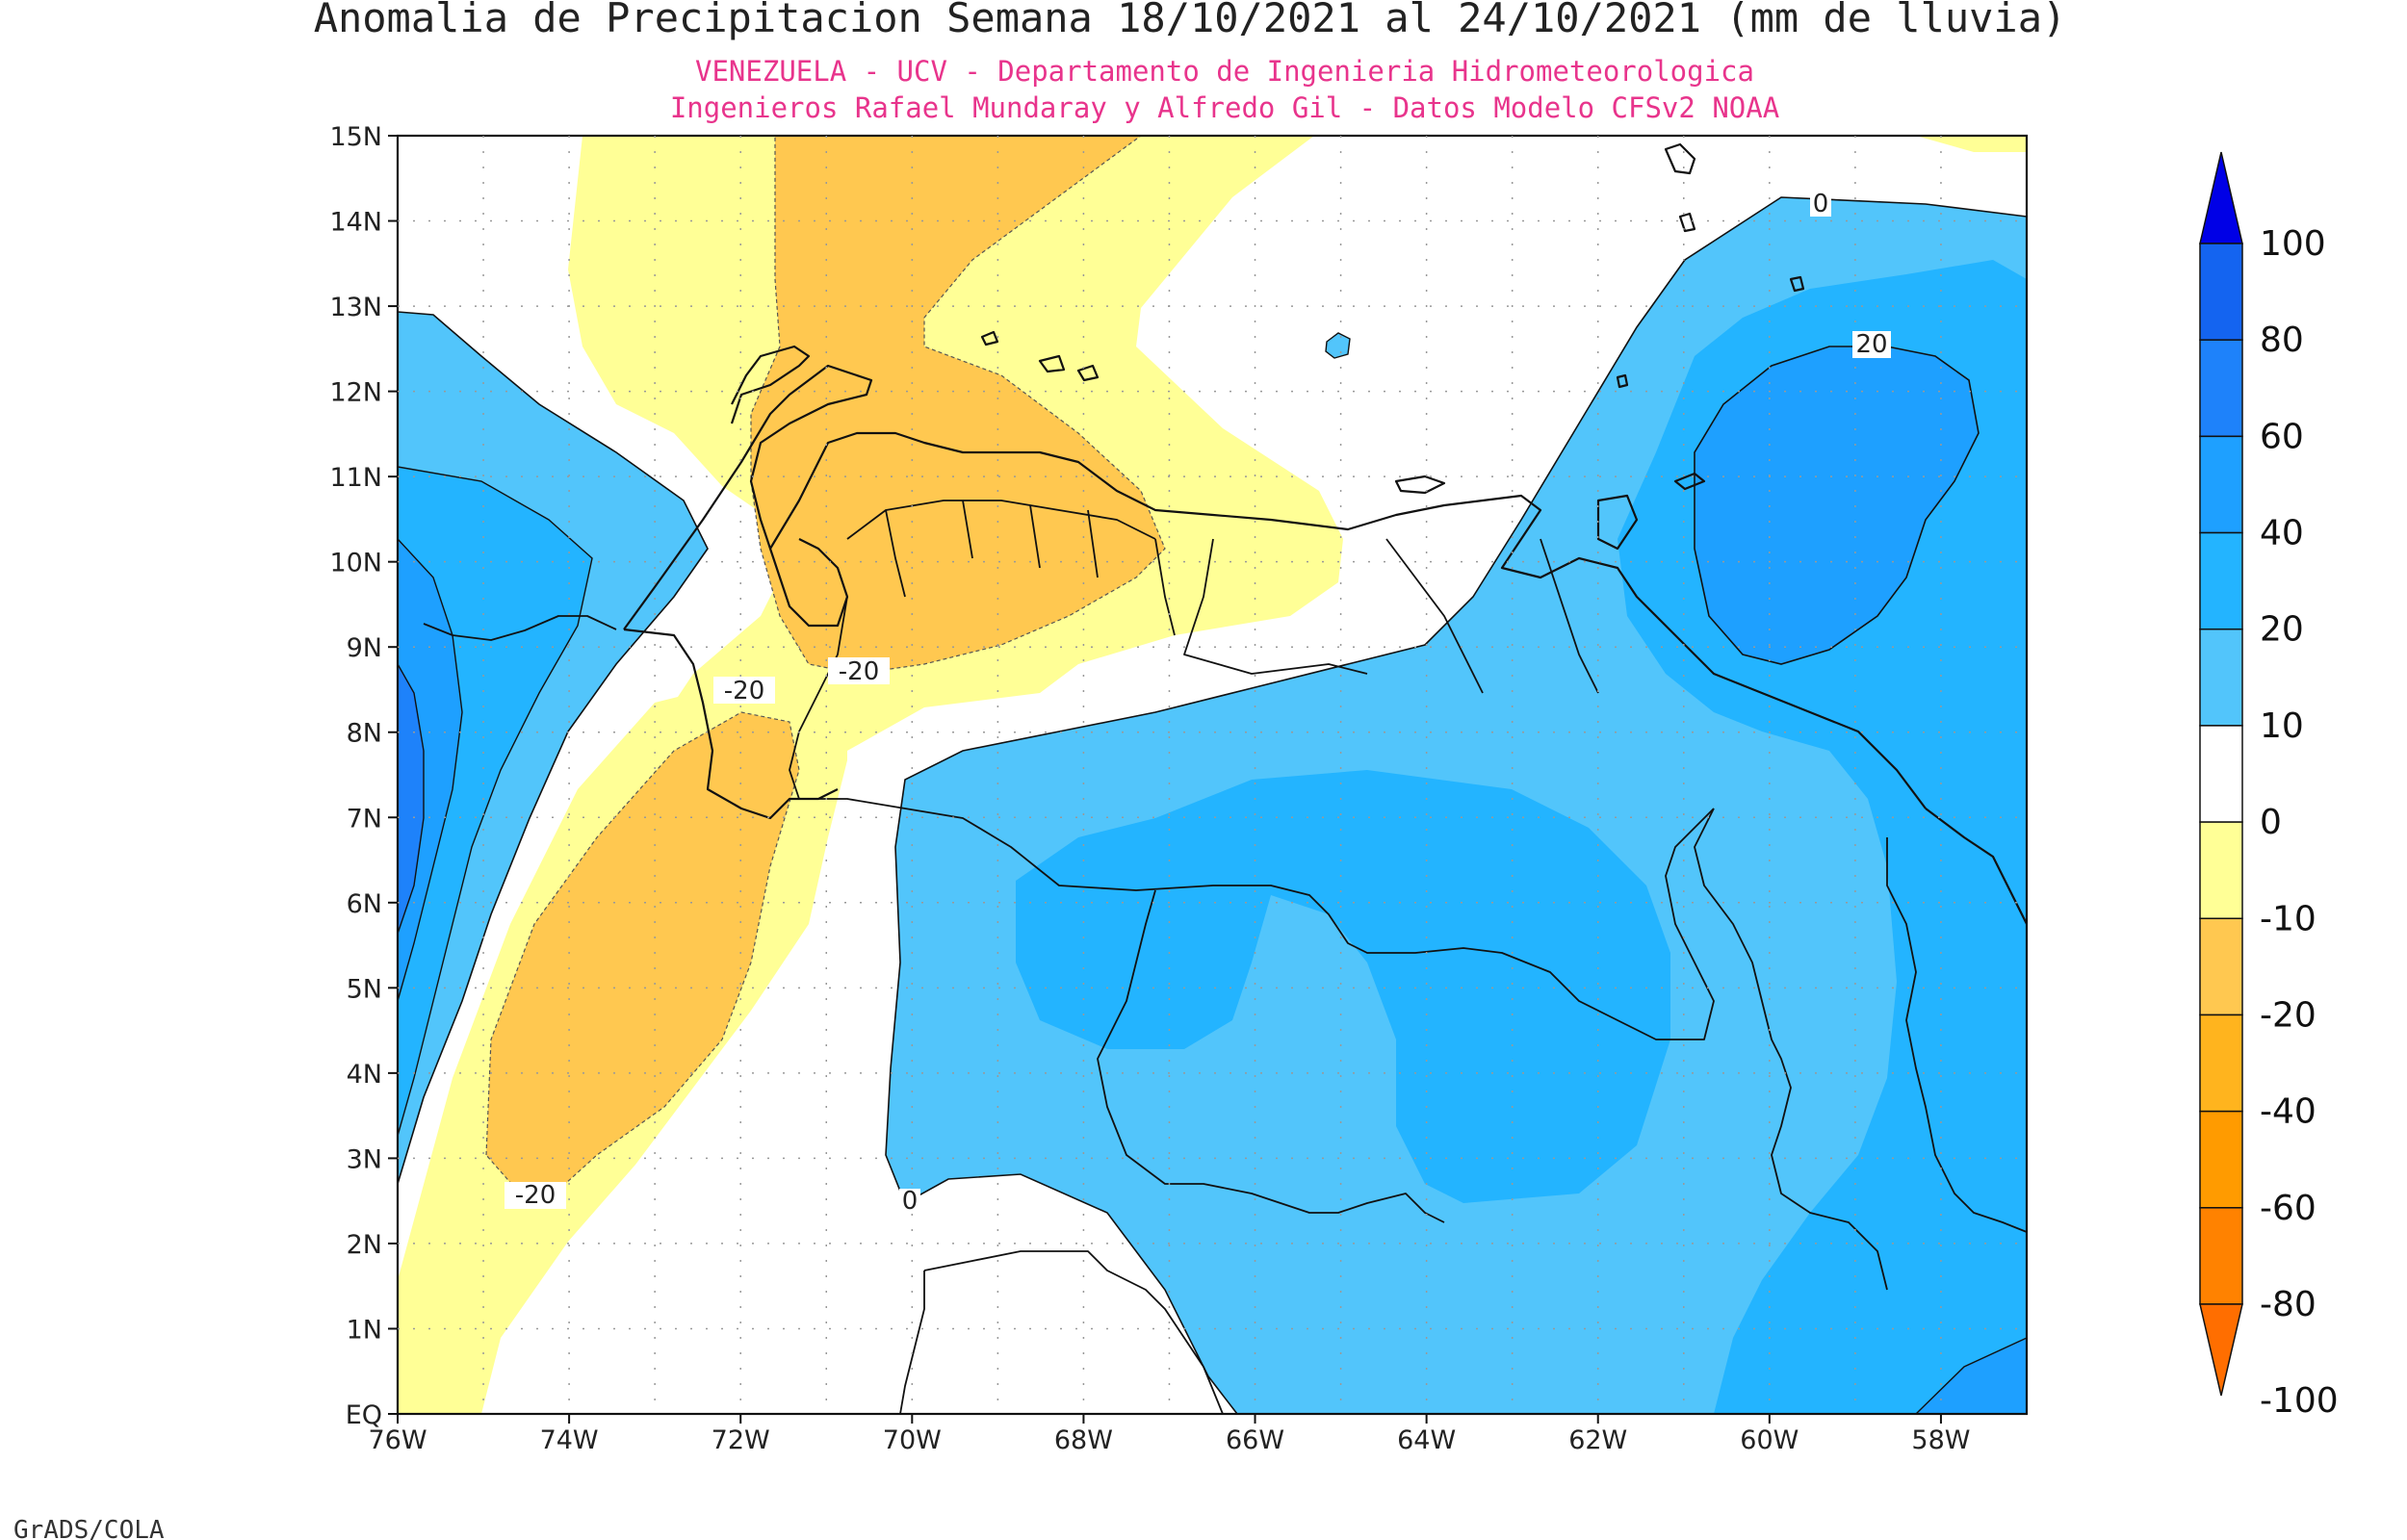  Describe the element at coordinates (2282, 630) in the screenshot. I see `colorbar-level-label: 20` at that location.